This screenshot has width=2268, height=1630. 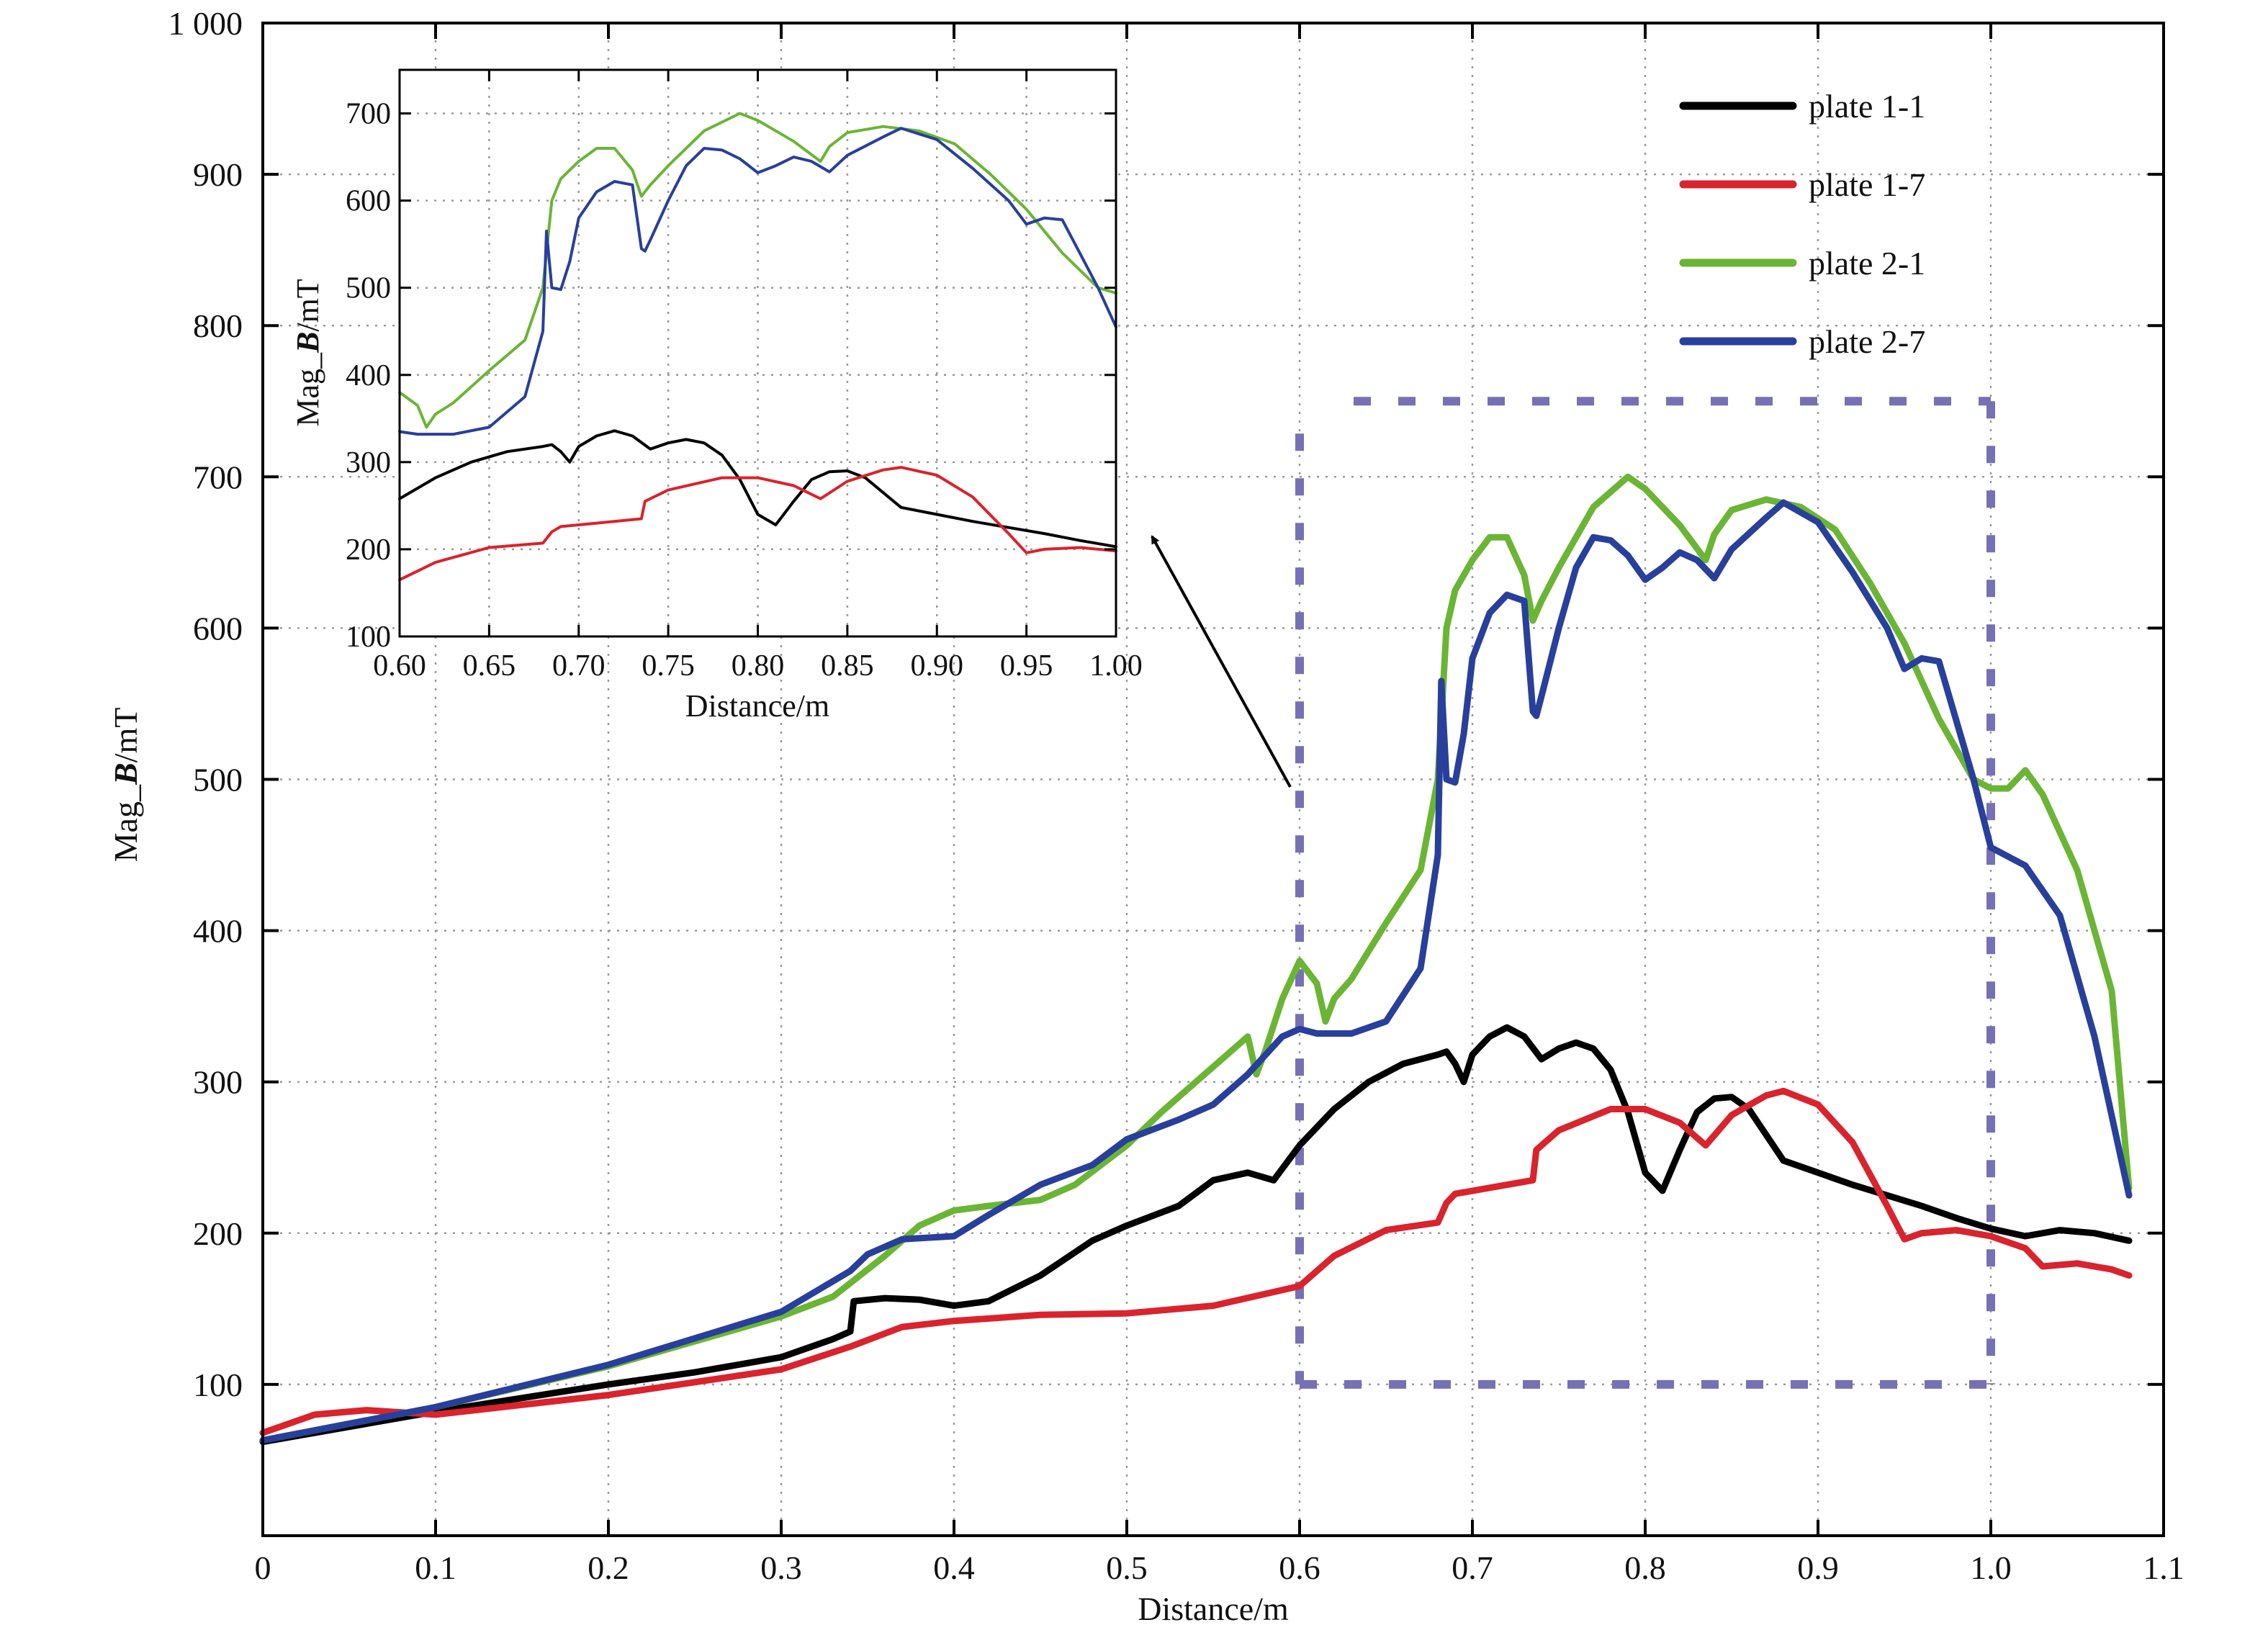 I want to click on main-x-tick-label: 0.4, so click(x=954, y=1567).